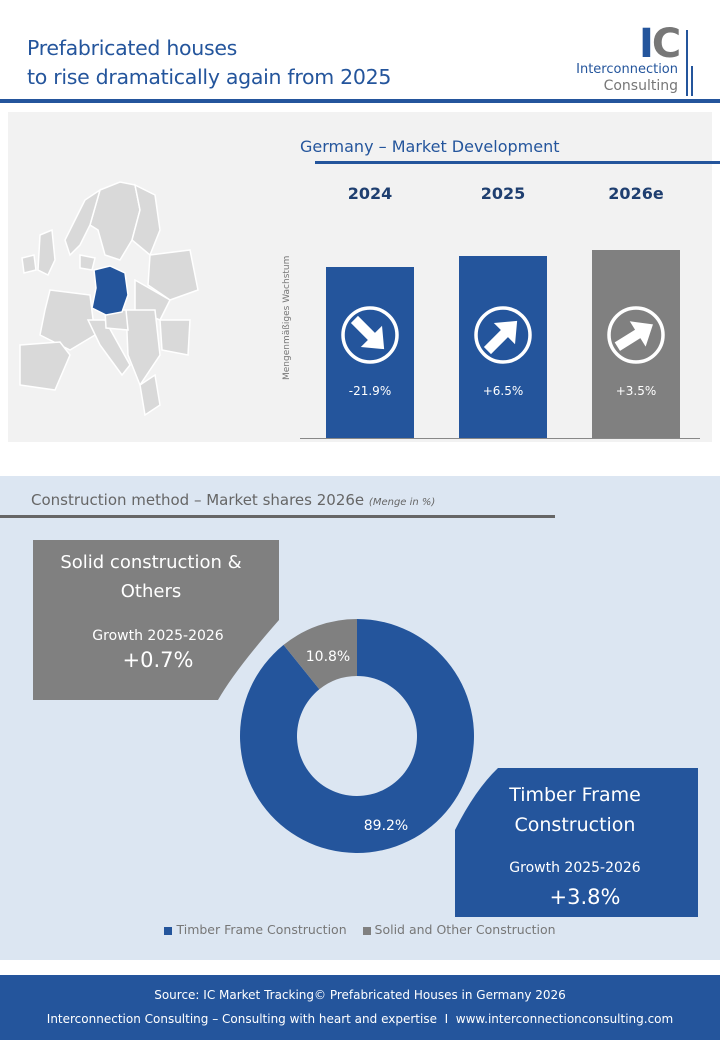 This screenshot has height=1040, width=720. Describe the element at coordinates (430, 146) in the screenshot. I see `market-title: Germany – Market Development` at that location.